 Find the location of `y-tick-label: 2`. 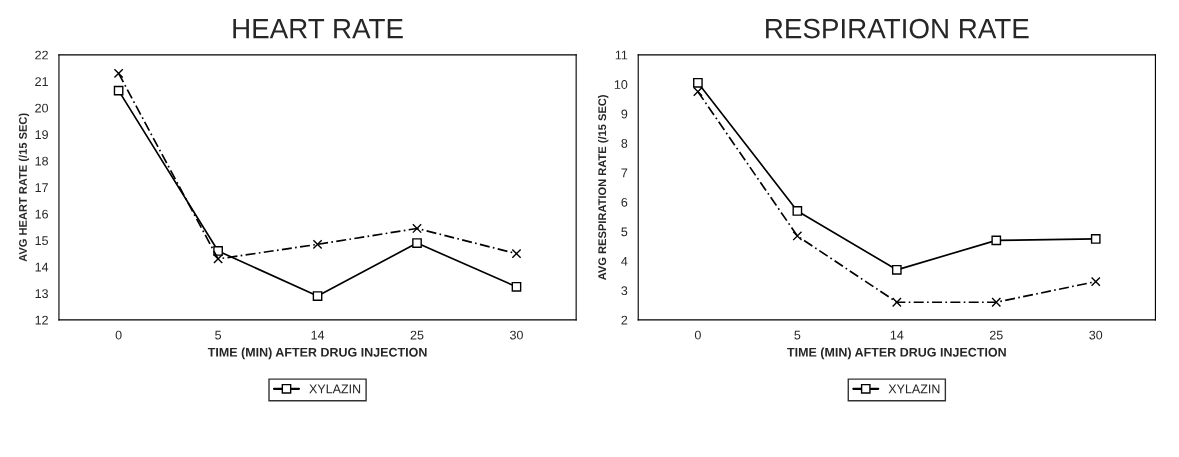

y-tick-label: 2 is located at coordinates (624, 320).